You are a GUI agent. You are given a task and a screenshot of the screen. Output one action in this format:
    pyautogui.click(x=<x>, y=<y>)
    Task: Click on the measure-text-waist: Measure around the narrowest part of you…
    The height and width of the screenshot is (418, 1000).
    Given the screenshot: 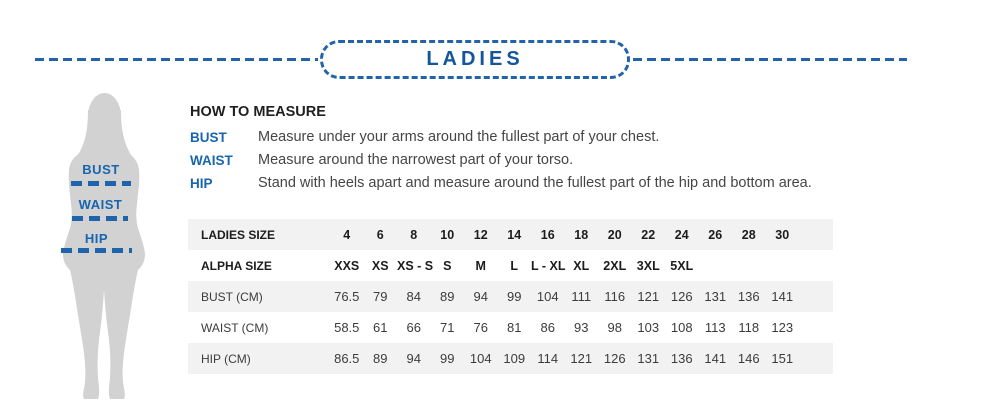 What is the action you would take?
    pyautogui.click(x=416, y=160)
    